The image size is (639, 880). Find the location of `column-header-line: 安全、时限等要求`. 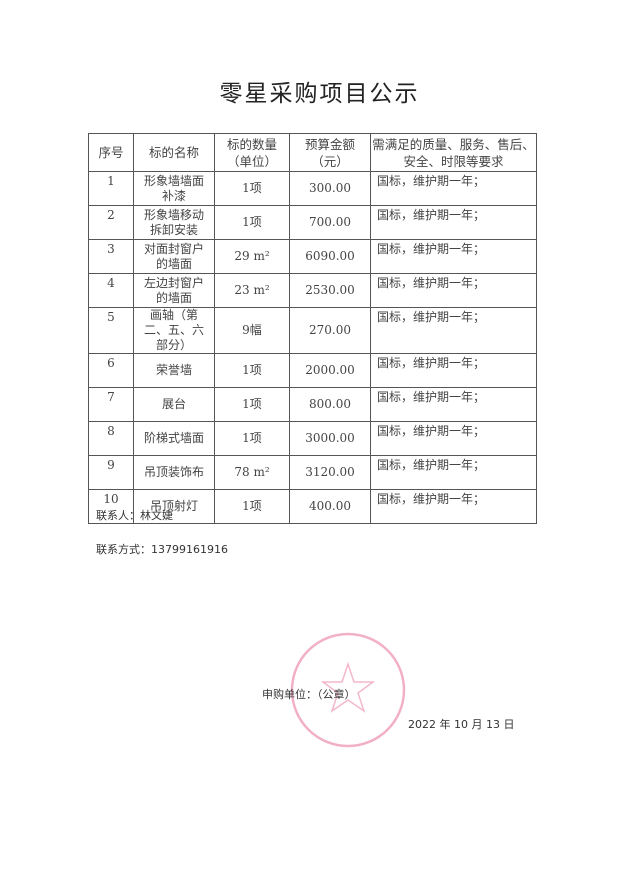

column-header-line: 安全、时限等要求 is located at coordinates (453, 161).